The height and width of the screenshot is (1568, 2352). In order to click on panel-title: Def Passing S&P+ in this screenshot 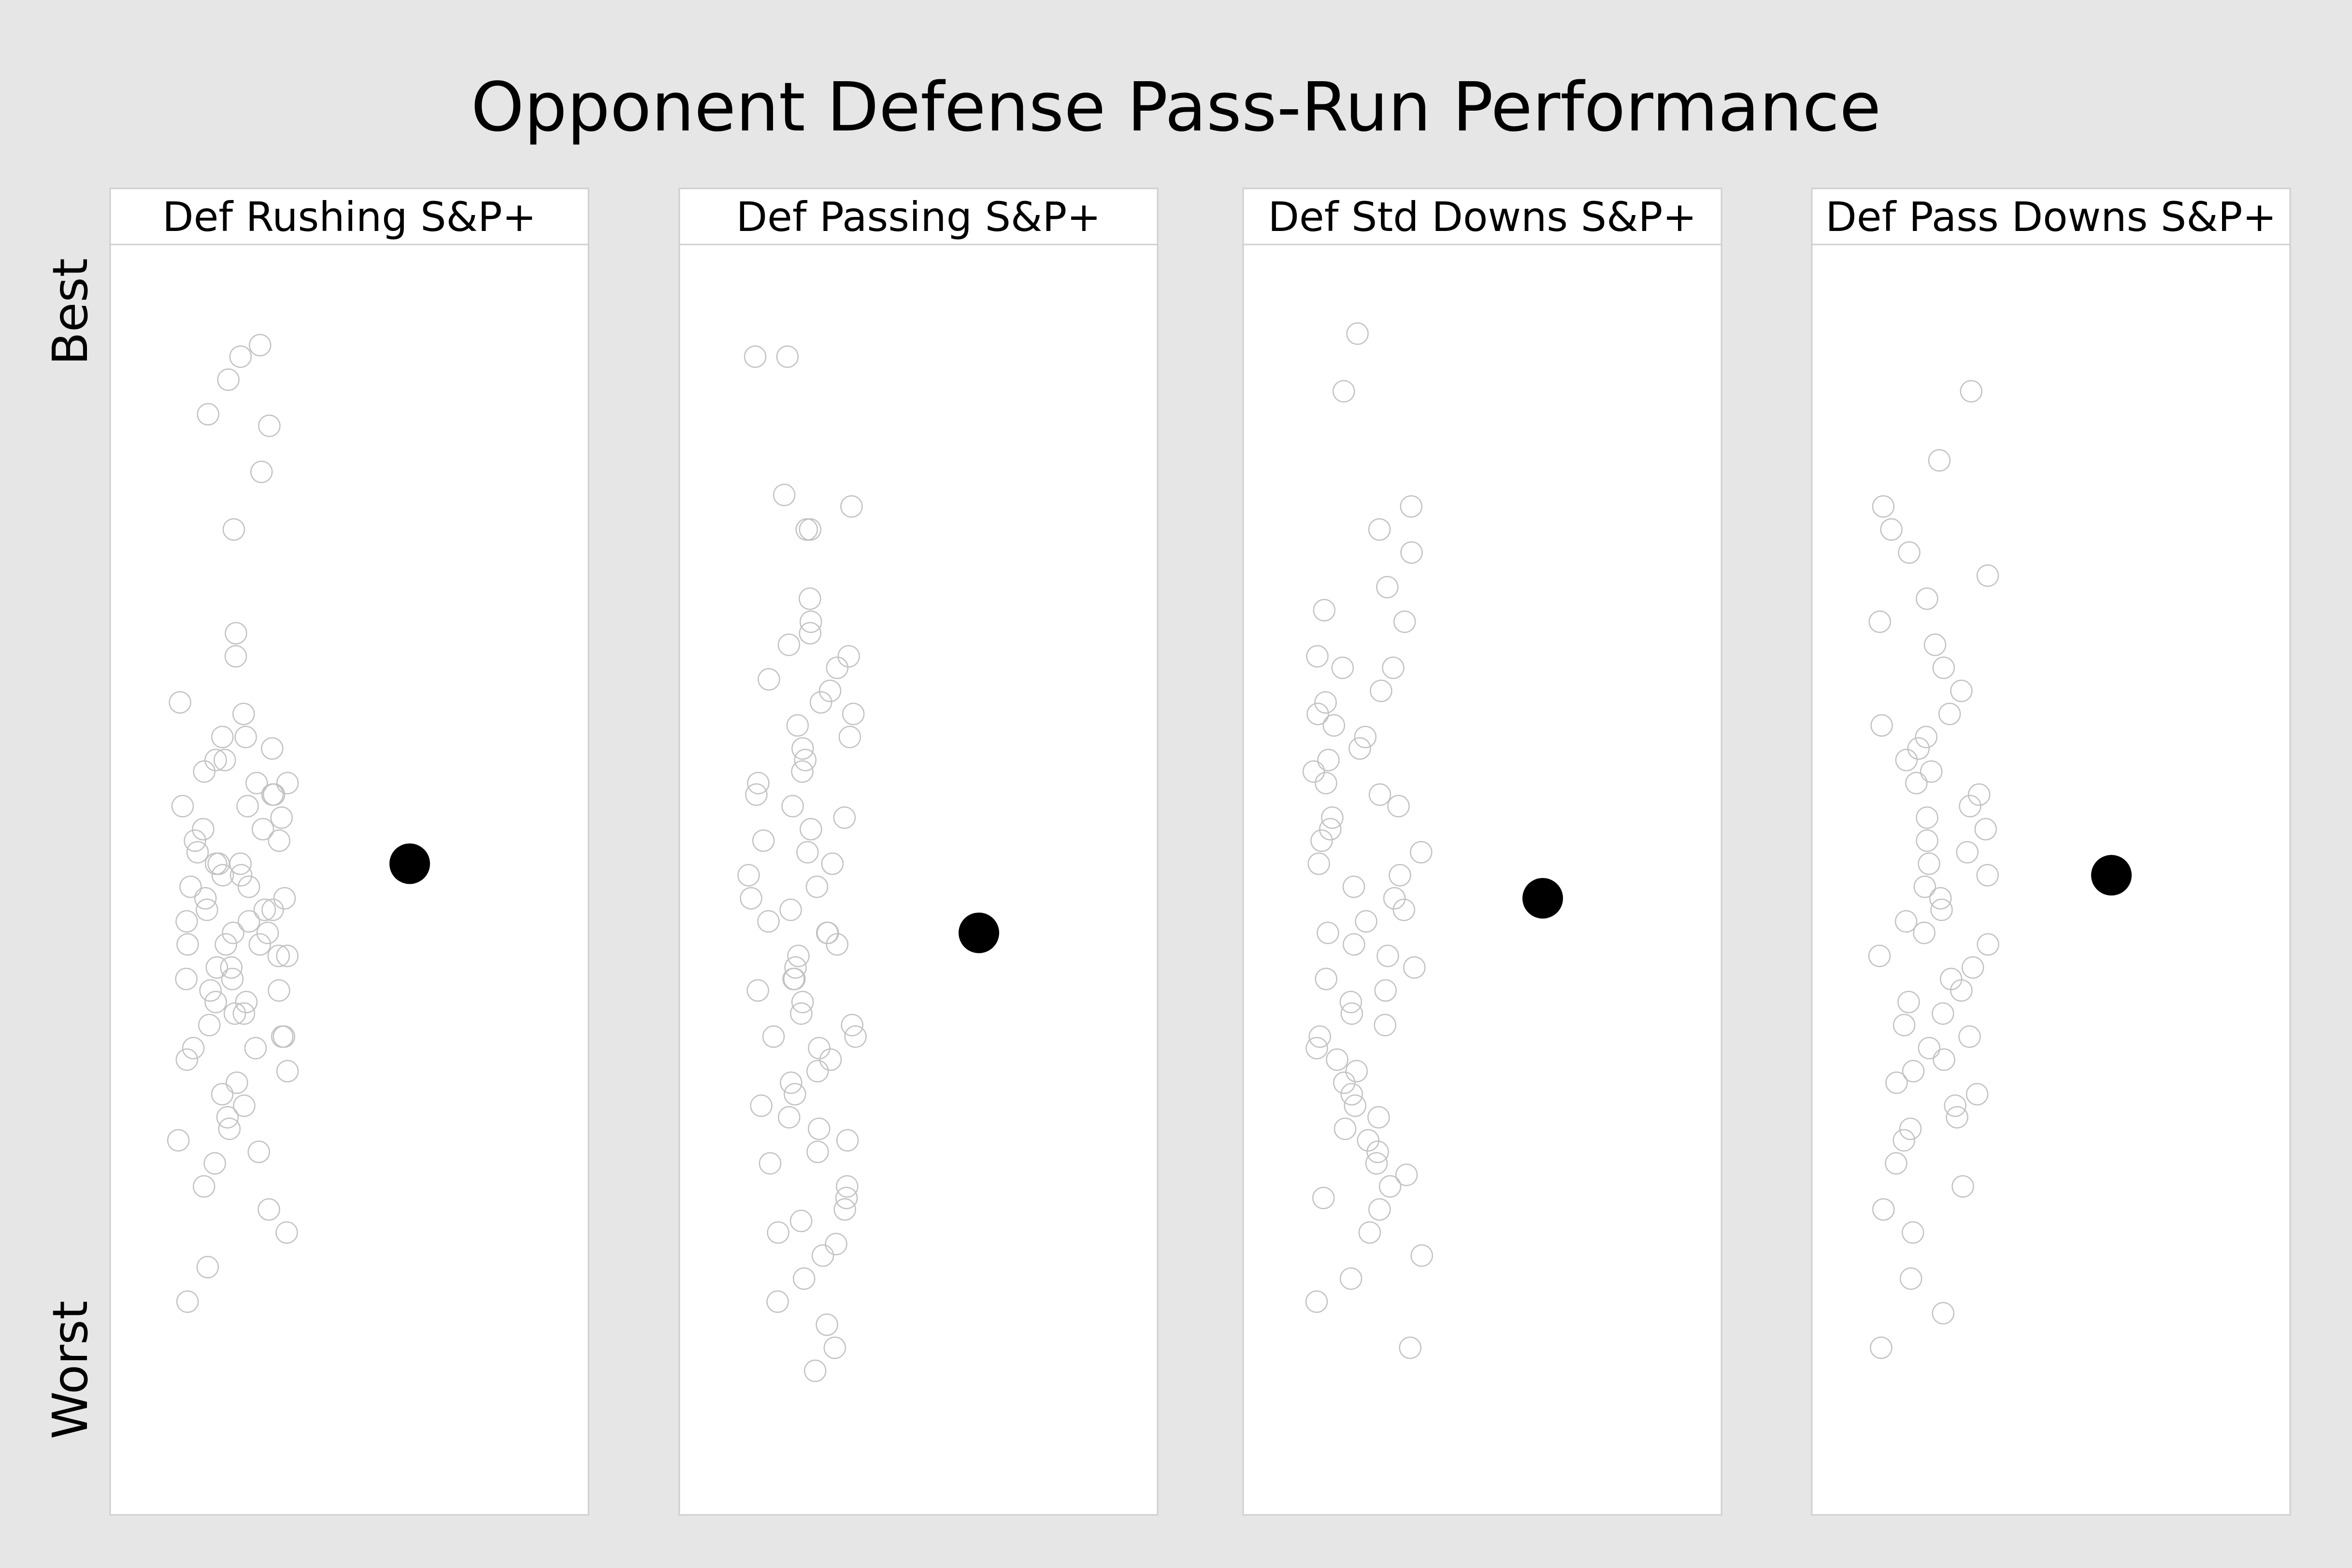, I will do `click(919, 217)`.